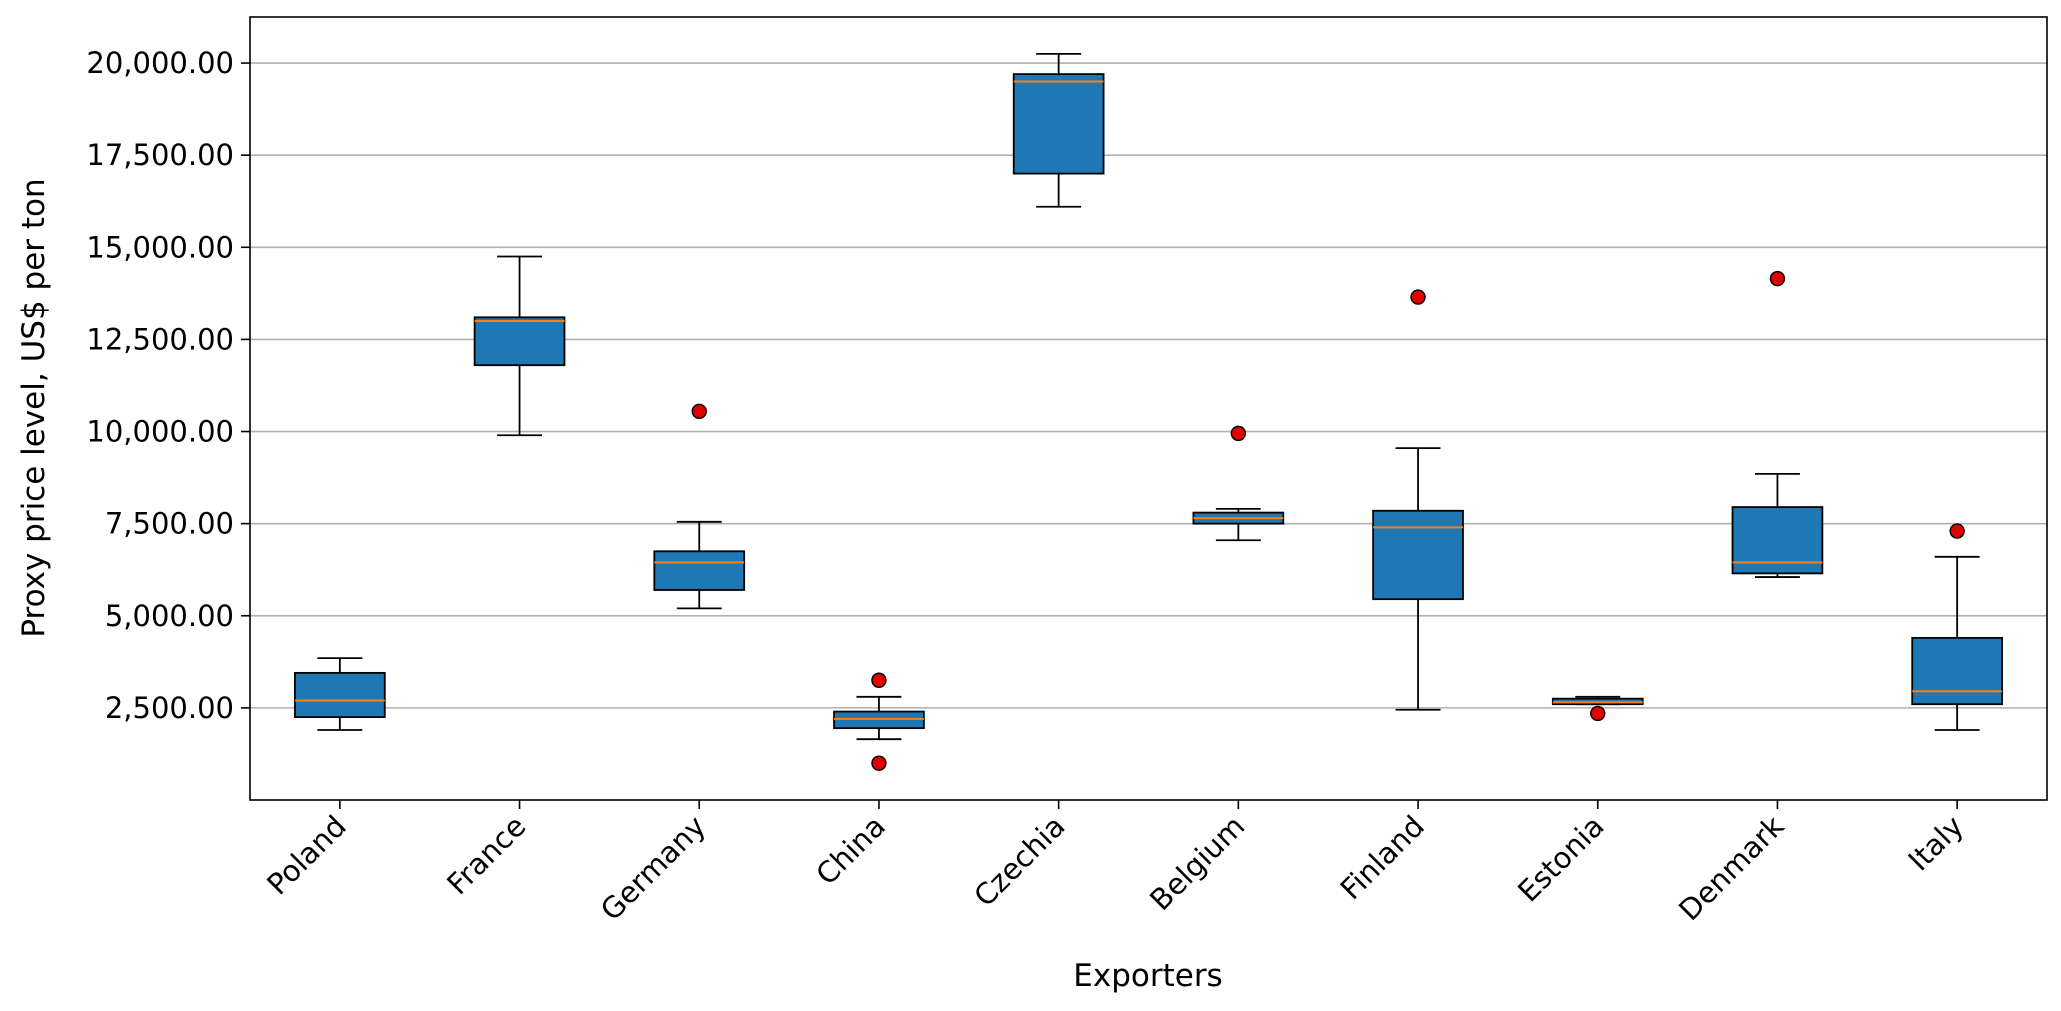  What do you see at coordinates (160, 247) in the screenshot?
I see `y-tick-label: 15,000.00` at bounding box center [160, 247].